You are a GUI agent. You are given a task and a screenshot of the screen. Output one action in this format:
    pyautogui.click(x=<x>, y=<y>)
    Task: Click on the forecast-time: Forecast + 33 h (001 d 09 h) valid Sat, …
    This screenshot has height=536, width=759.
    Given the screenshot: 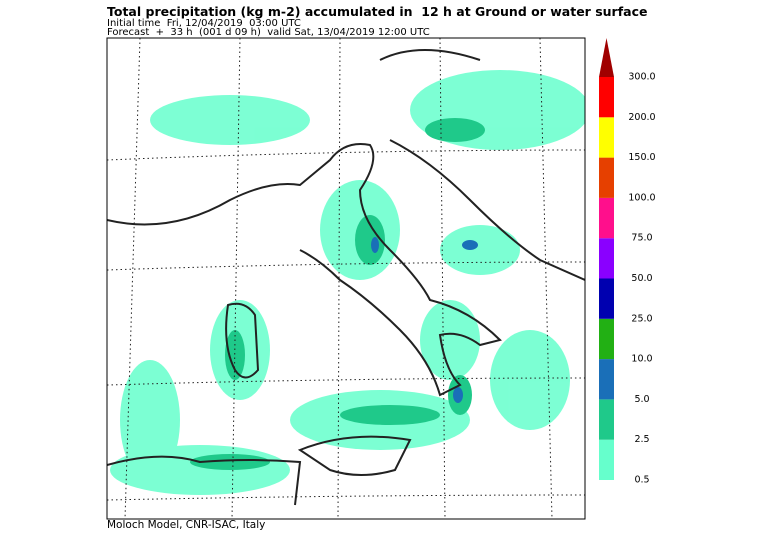 What is the action you would take?
    pyautogui.click(x=268, y=32)
    